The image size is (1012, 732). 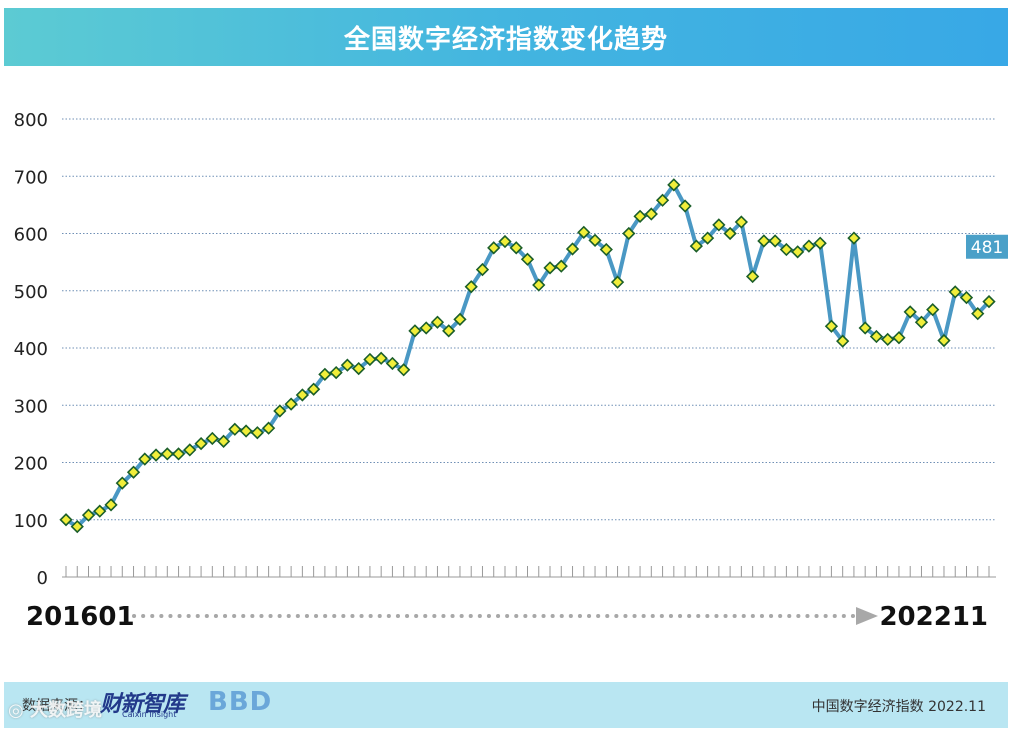 What do you see at coordinates (57, 706) in the screenshot?
I see `source-label: 数据来源：` at bounding box center [57, 706].